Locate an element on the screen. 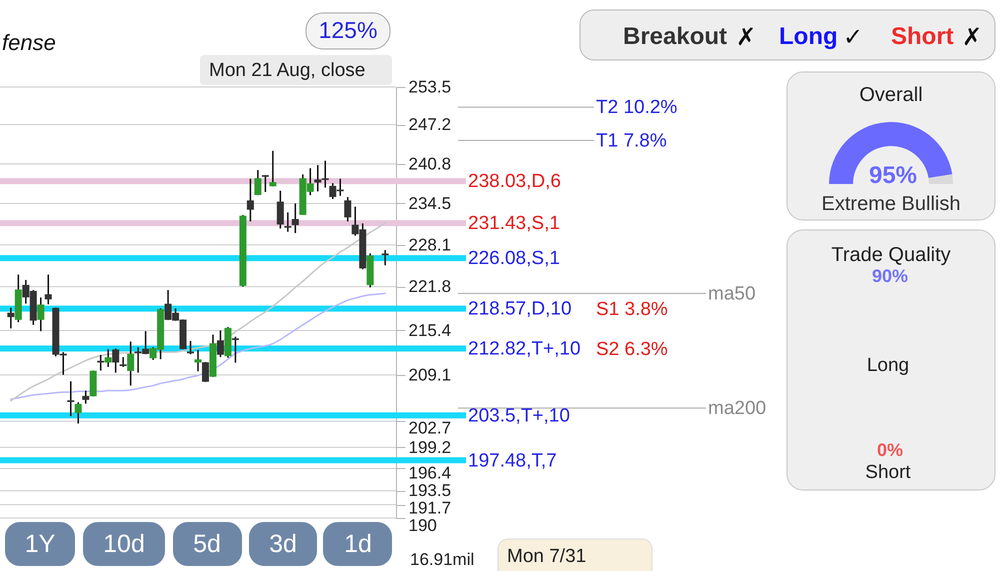 The width and height of the screenshot is (1000, 571). y-tick-label: 202.7 is located at coordinates (430, 428).